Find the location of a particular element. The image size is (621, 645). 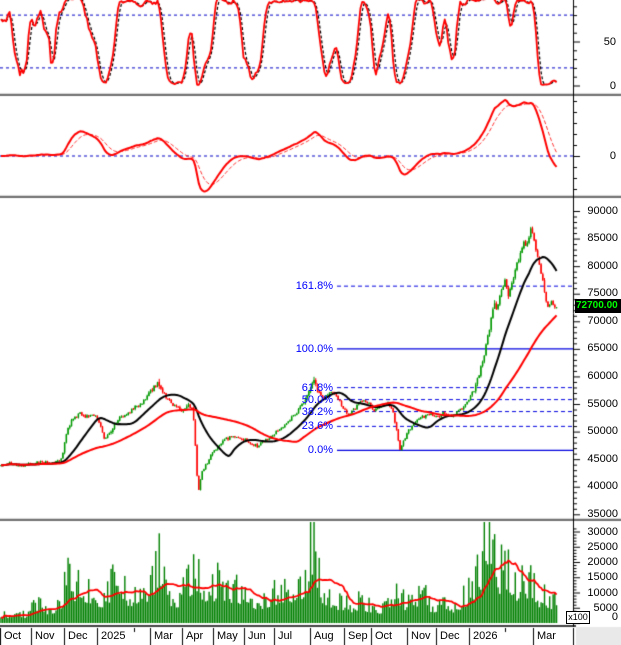

volume-unit-label: x100 is located at coordinates (578, 617).